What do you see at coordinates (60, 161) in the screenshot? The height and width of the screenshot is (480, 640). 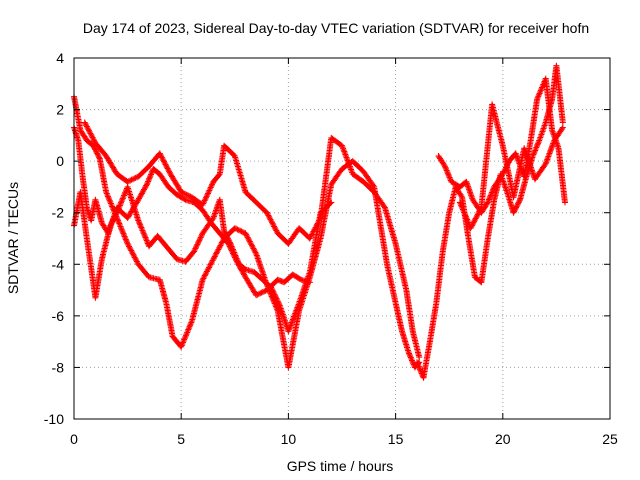 I see `y-tick-label: 0` at bounding box center [60, 161].